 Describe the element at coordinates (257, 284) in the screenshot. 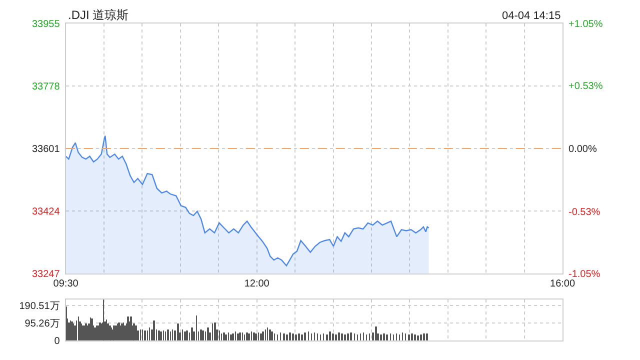

I see `x-tick-label: 12:00` at that location.